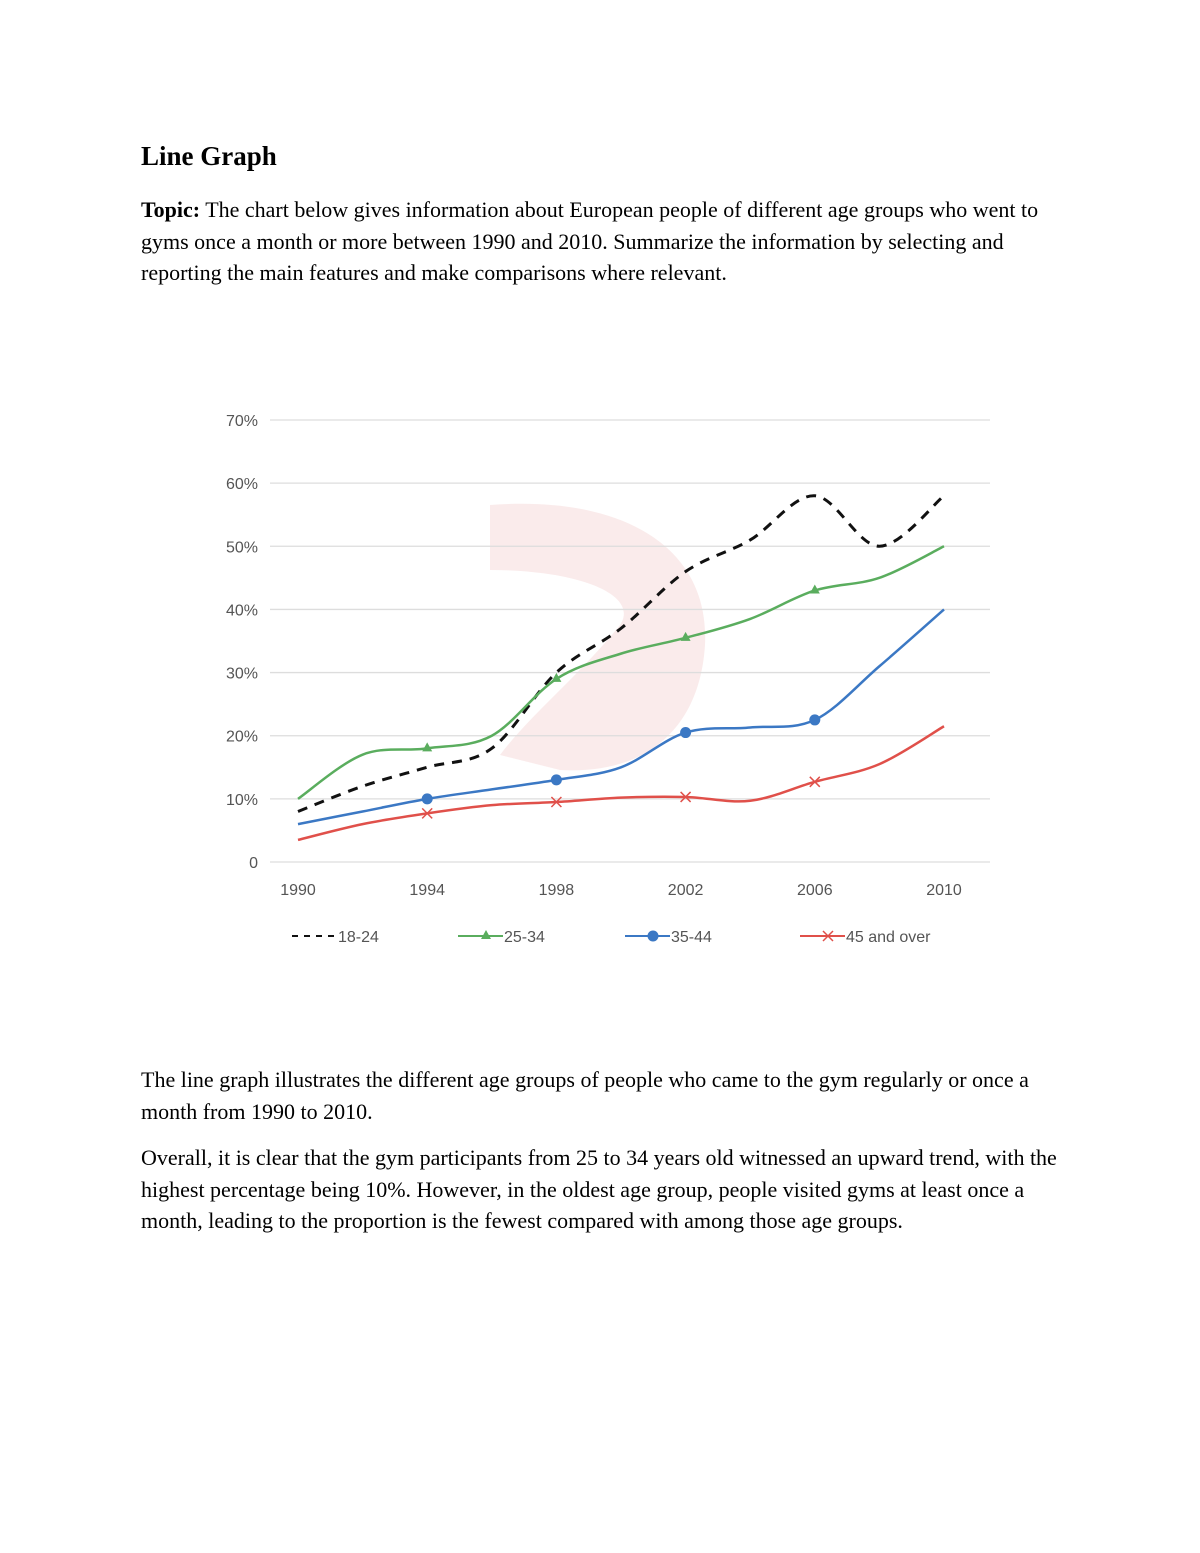  I want to click on topic-label: Topic:, so click(171, 209).